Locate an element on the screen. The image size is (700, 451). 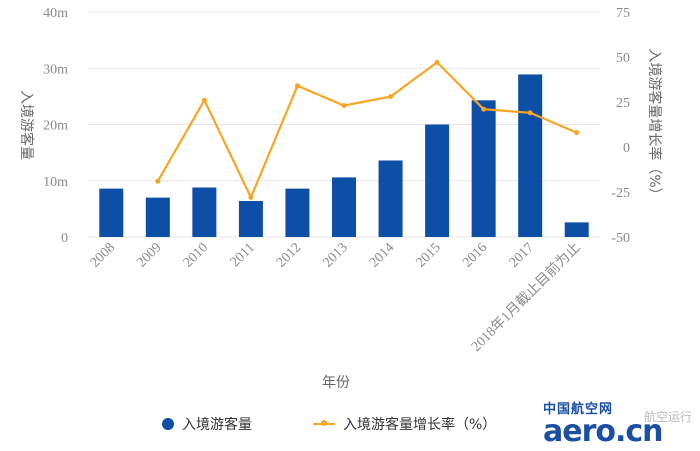
y2-tick-label: 75 is located at coordinates (623, 13).